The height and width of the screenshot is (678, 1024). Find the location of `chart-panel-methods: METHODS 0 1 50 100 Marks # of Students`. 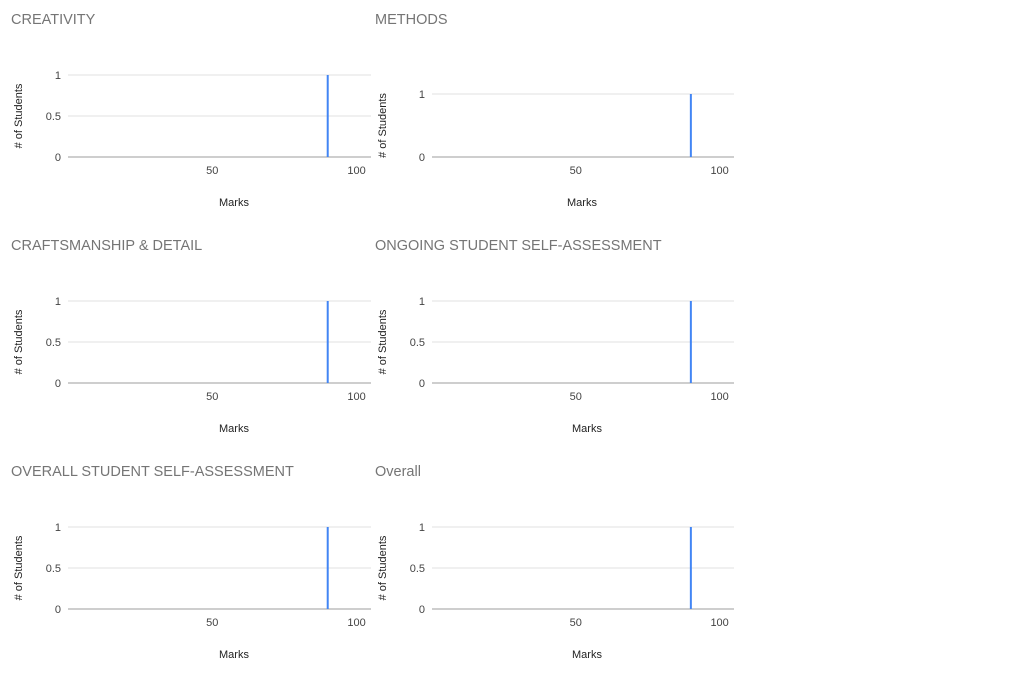

chart-panel-methods: METHODS 0 1 50 100 Marks # of Students is located at coordinates (557, 113).